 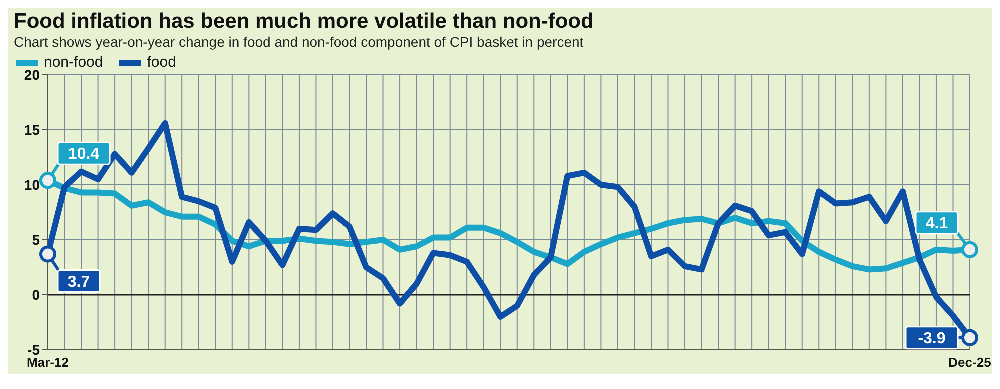 What do you see at coordinates (32, 184) in the screenshot?
I see `y-tick-label: 10` at bounding box center [32, 184].